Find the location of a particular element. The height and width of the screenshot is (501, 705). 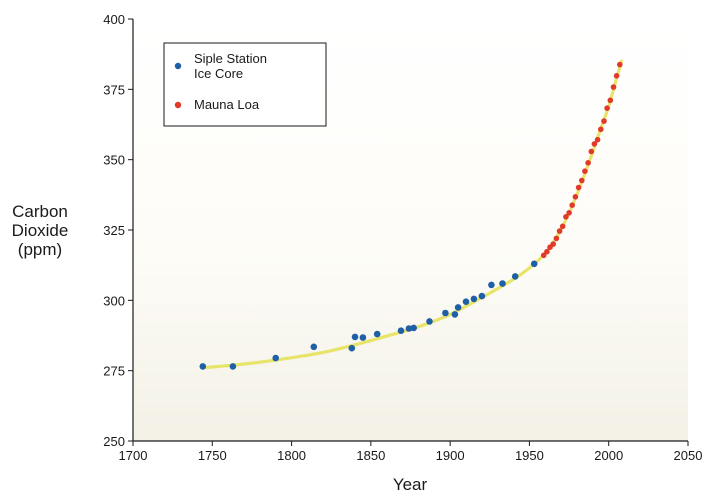

legend: Siple Station Ice Core Mauna Loa is located at coordinates (245, 84).